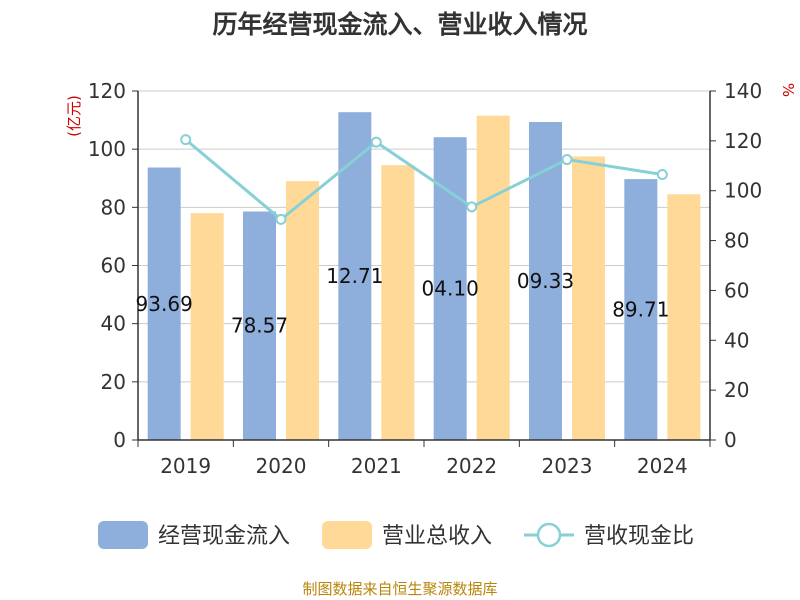 Image resolution: width=800 pixels, height=600 pixels. I want to click on x-tick-label: 2023, so click(567, 466).